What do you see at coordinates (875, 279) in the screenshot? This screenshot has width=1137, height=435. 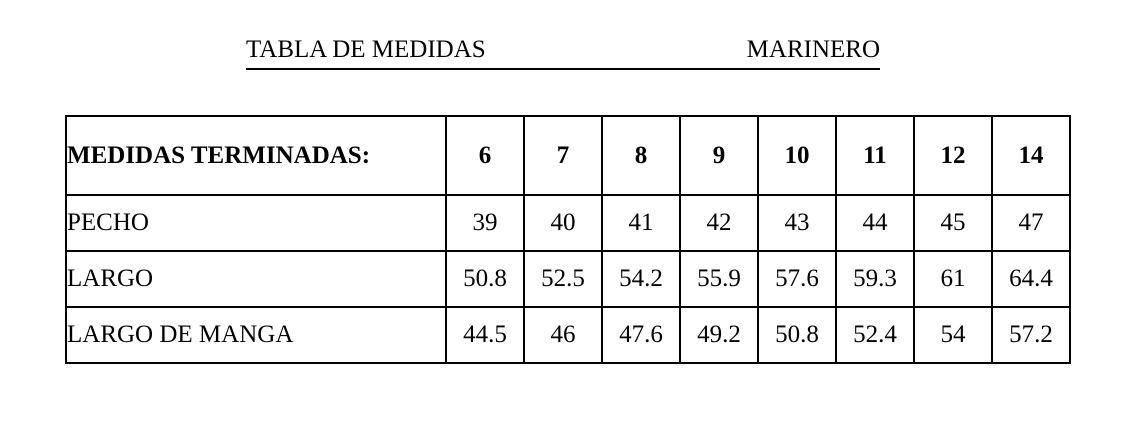 I see `value-cell: 59.3` at bounding box center [875, 279].